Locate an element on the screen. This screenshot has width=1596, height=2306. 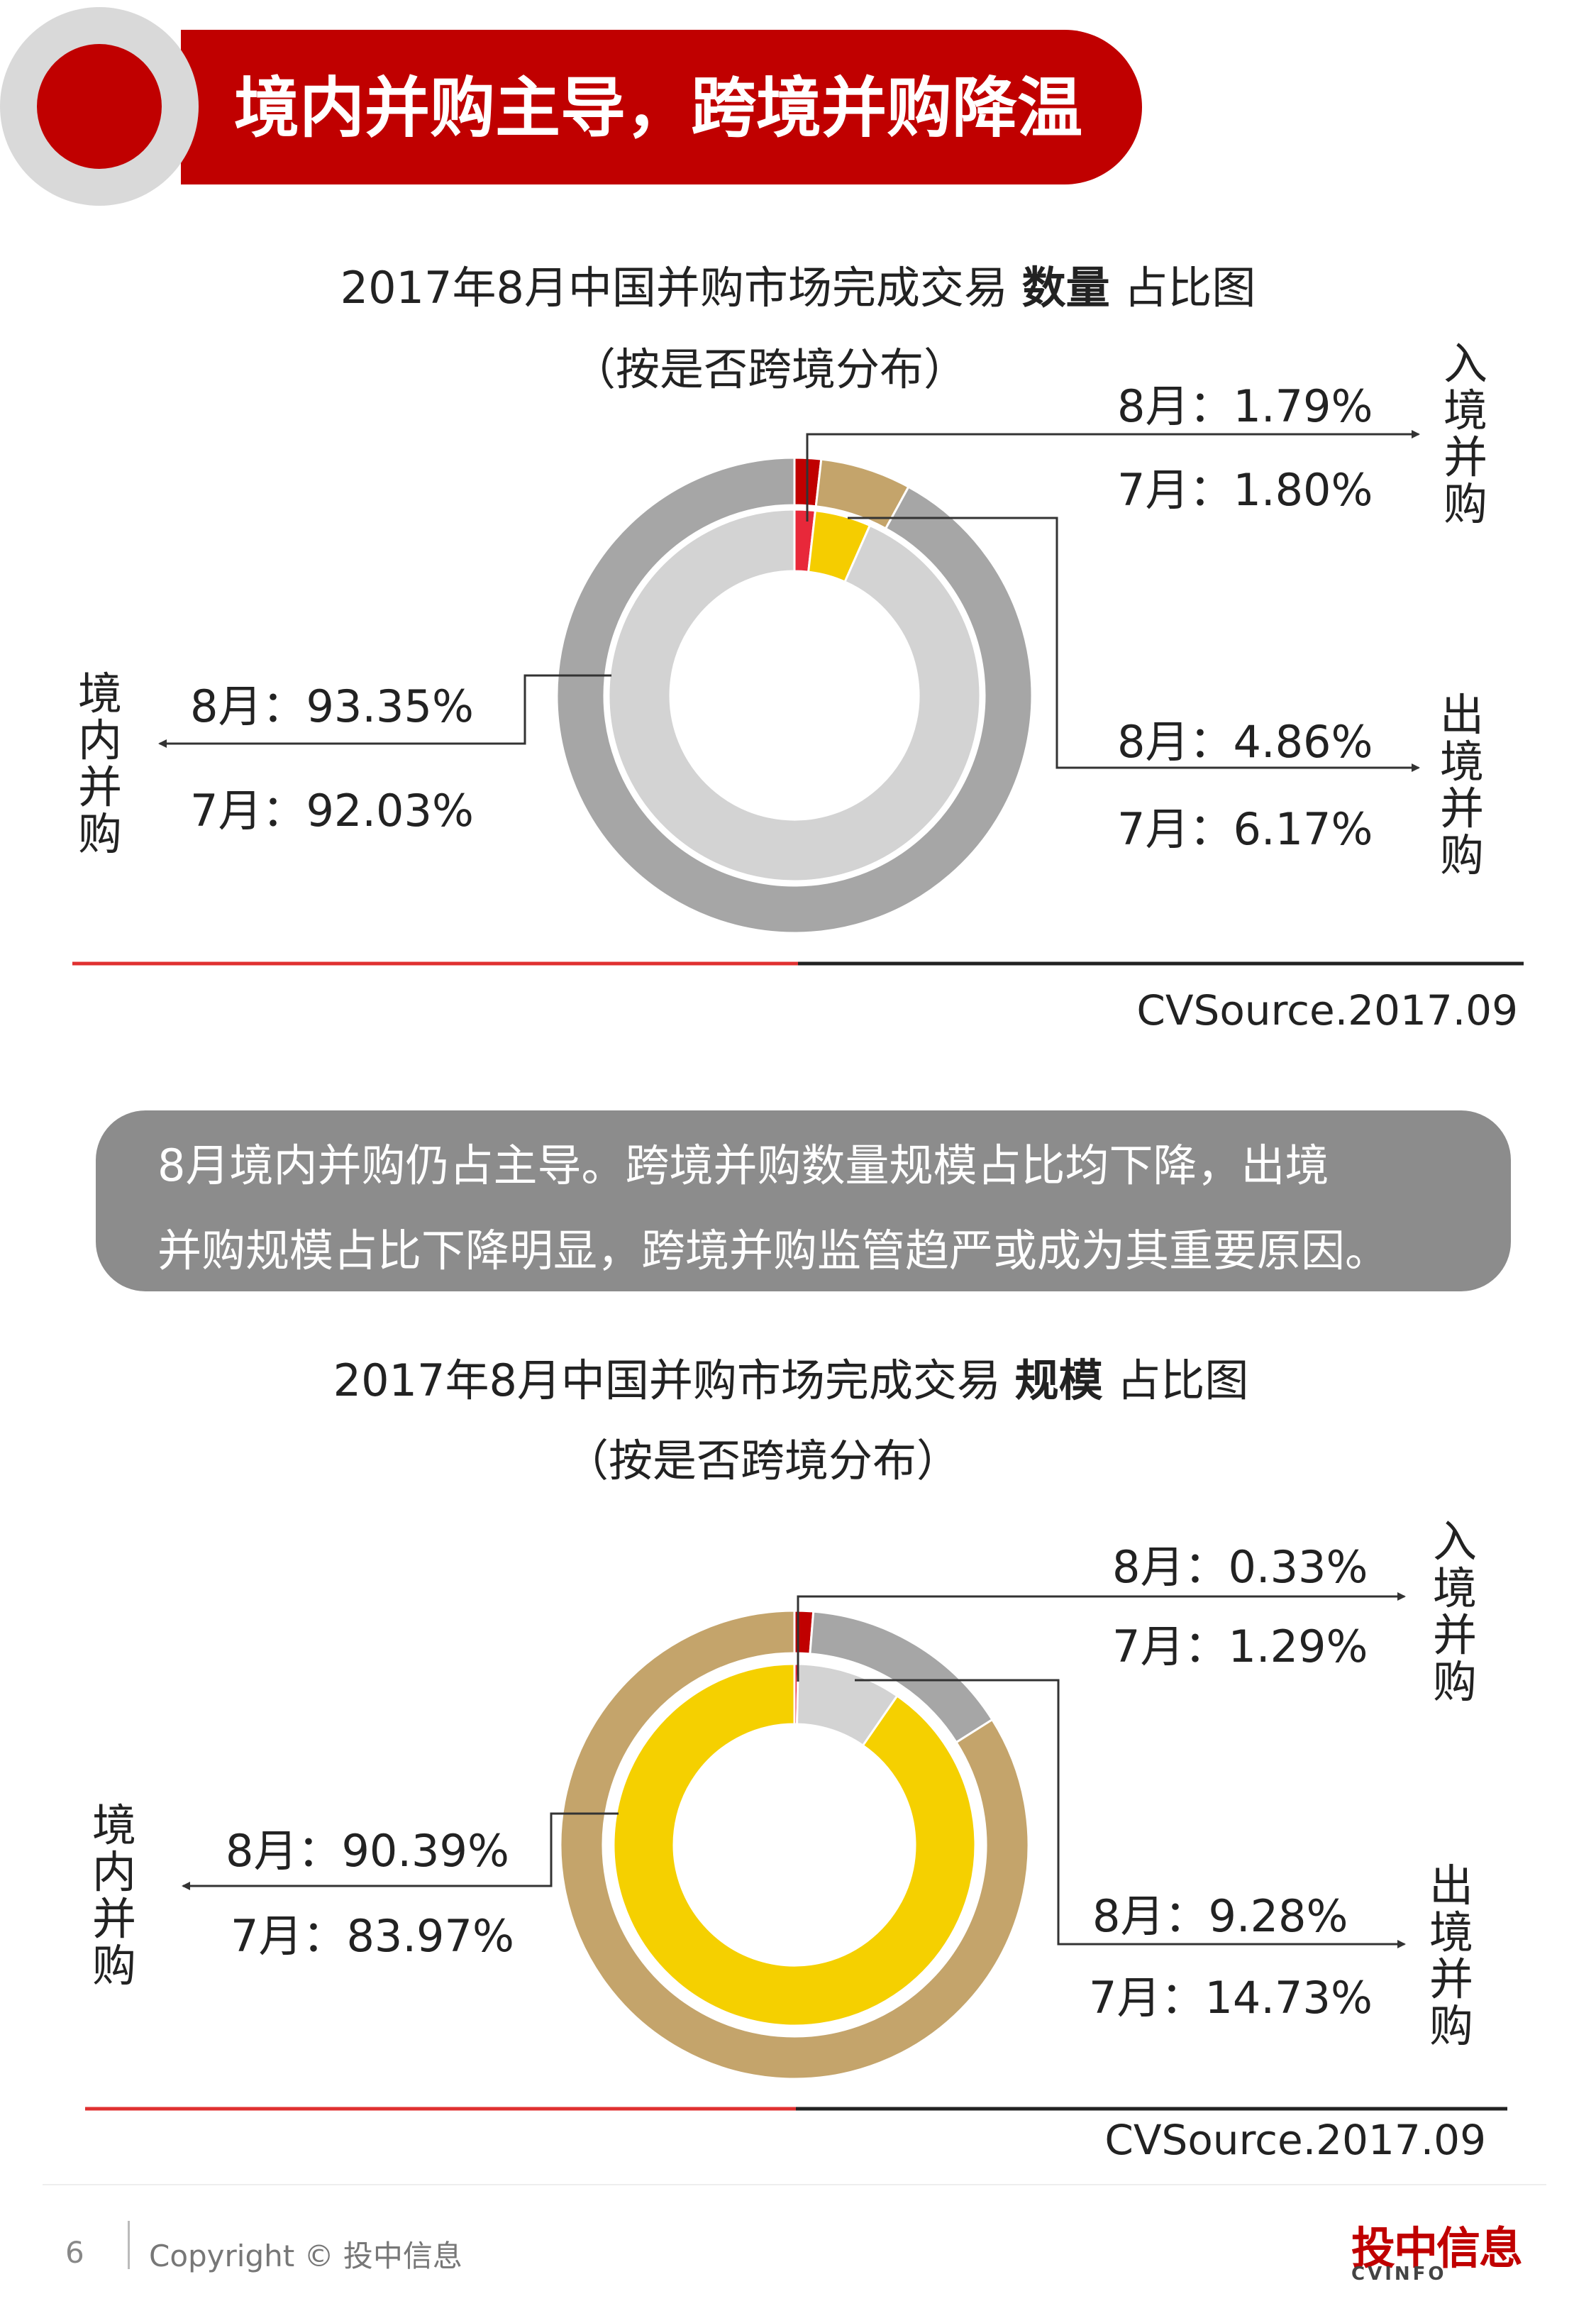
chart1-outbound-jul: 7月：6.17% is located at coordinates (1245, 829).